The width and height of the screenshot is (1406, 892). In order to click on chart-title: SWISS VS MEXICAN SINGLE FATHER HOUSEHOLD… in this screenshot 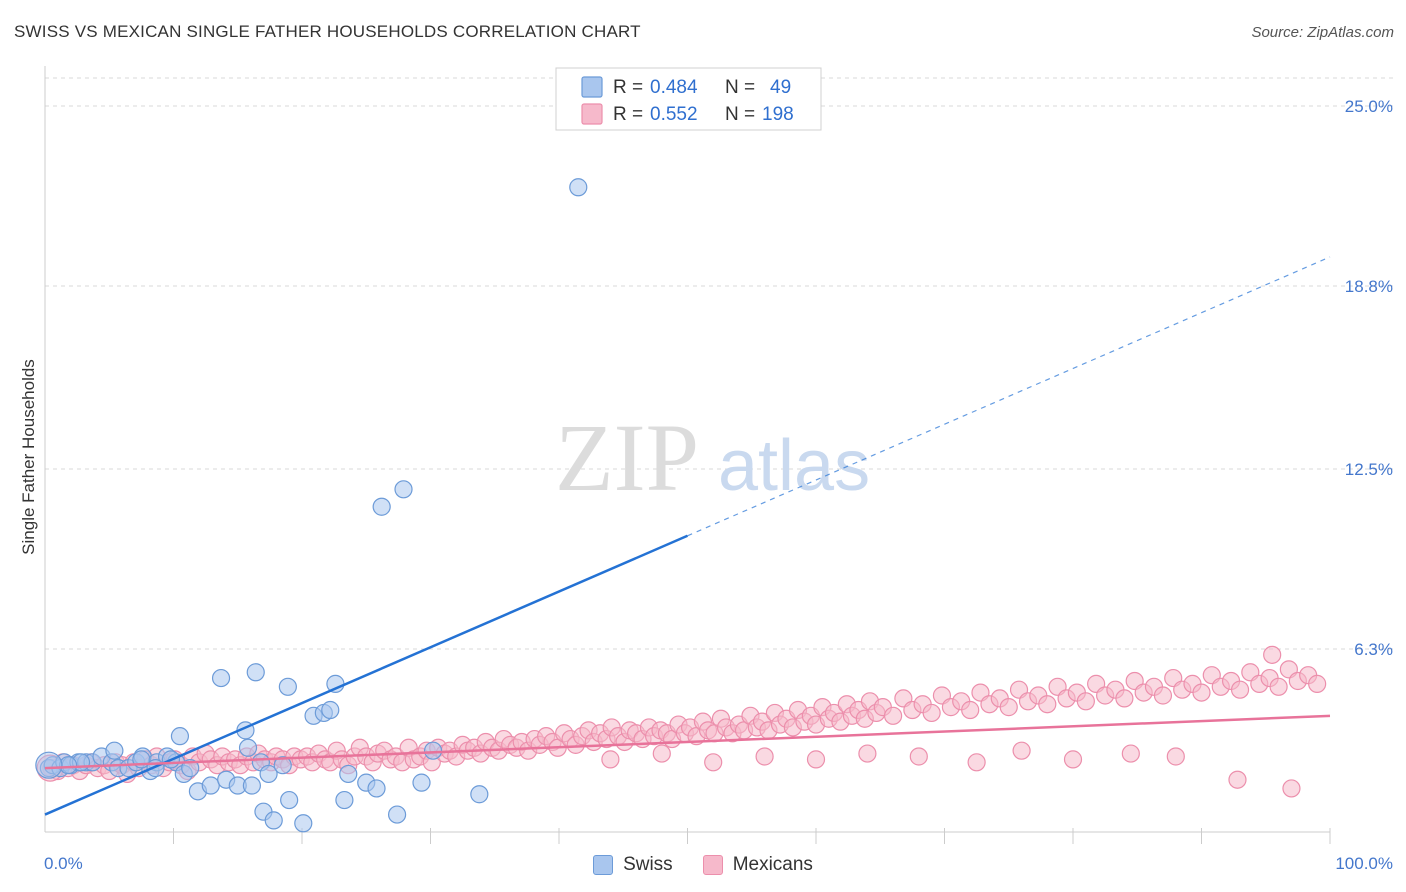, I will do `click(327, 31)`.